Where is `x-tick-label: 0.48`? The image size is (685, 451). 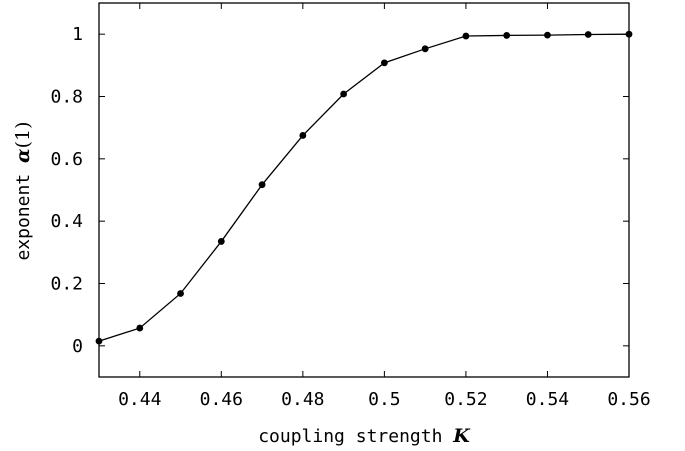
x-tick-label: 0.48 is located at coordinates (302, 399).